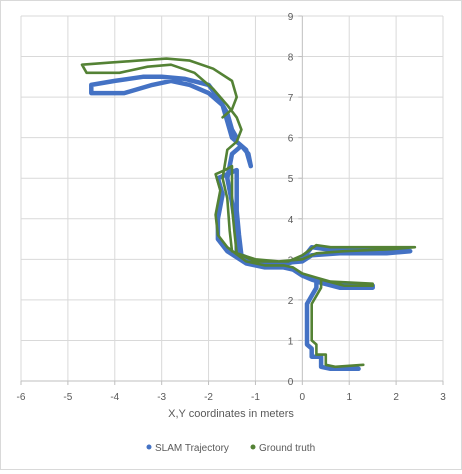 The image size is (462, 474). What do you see at coordinates (291, 58) in the screenshot?
I see `y-tick-label: 8` at bounding box center [291, 58].